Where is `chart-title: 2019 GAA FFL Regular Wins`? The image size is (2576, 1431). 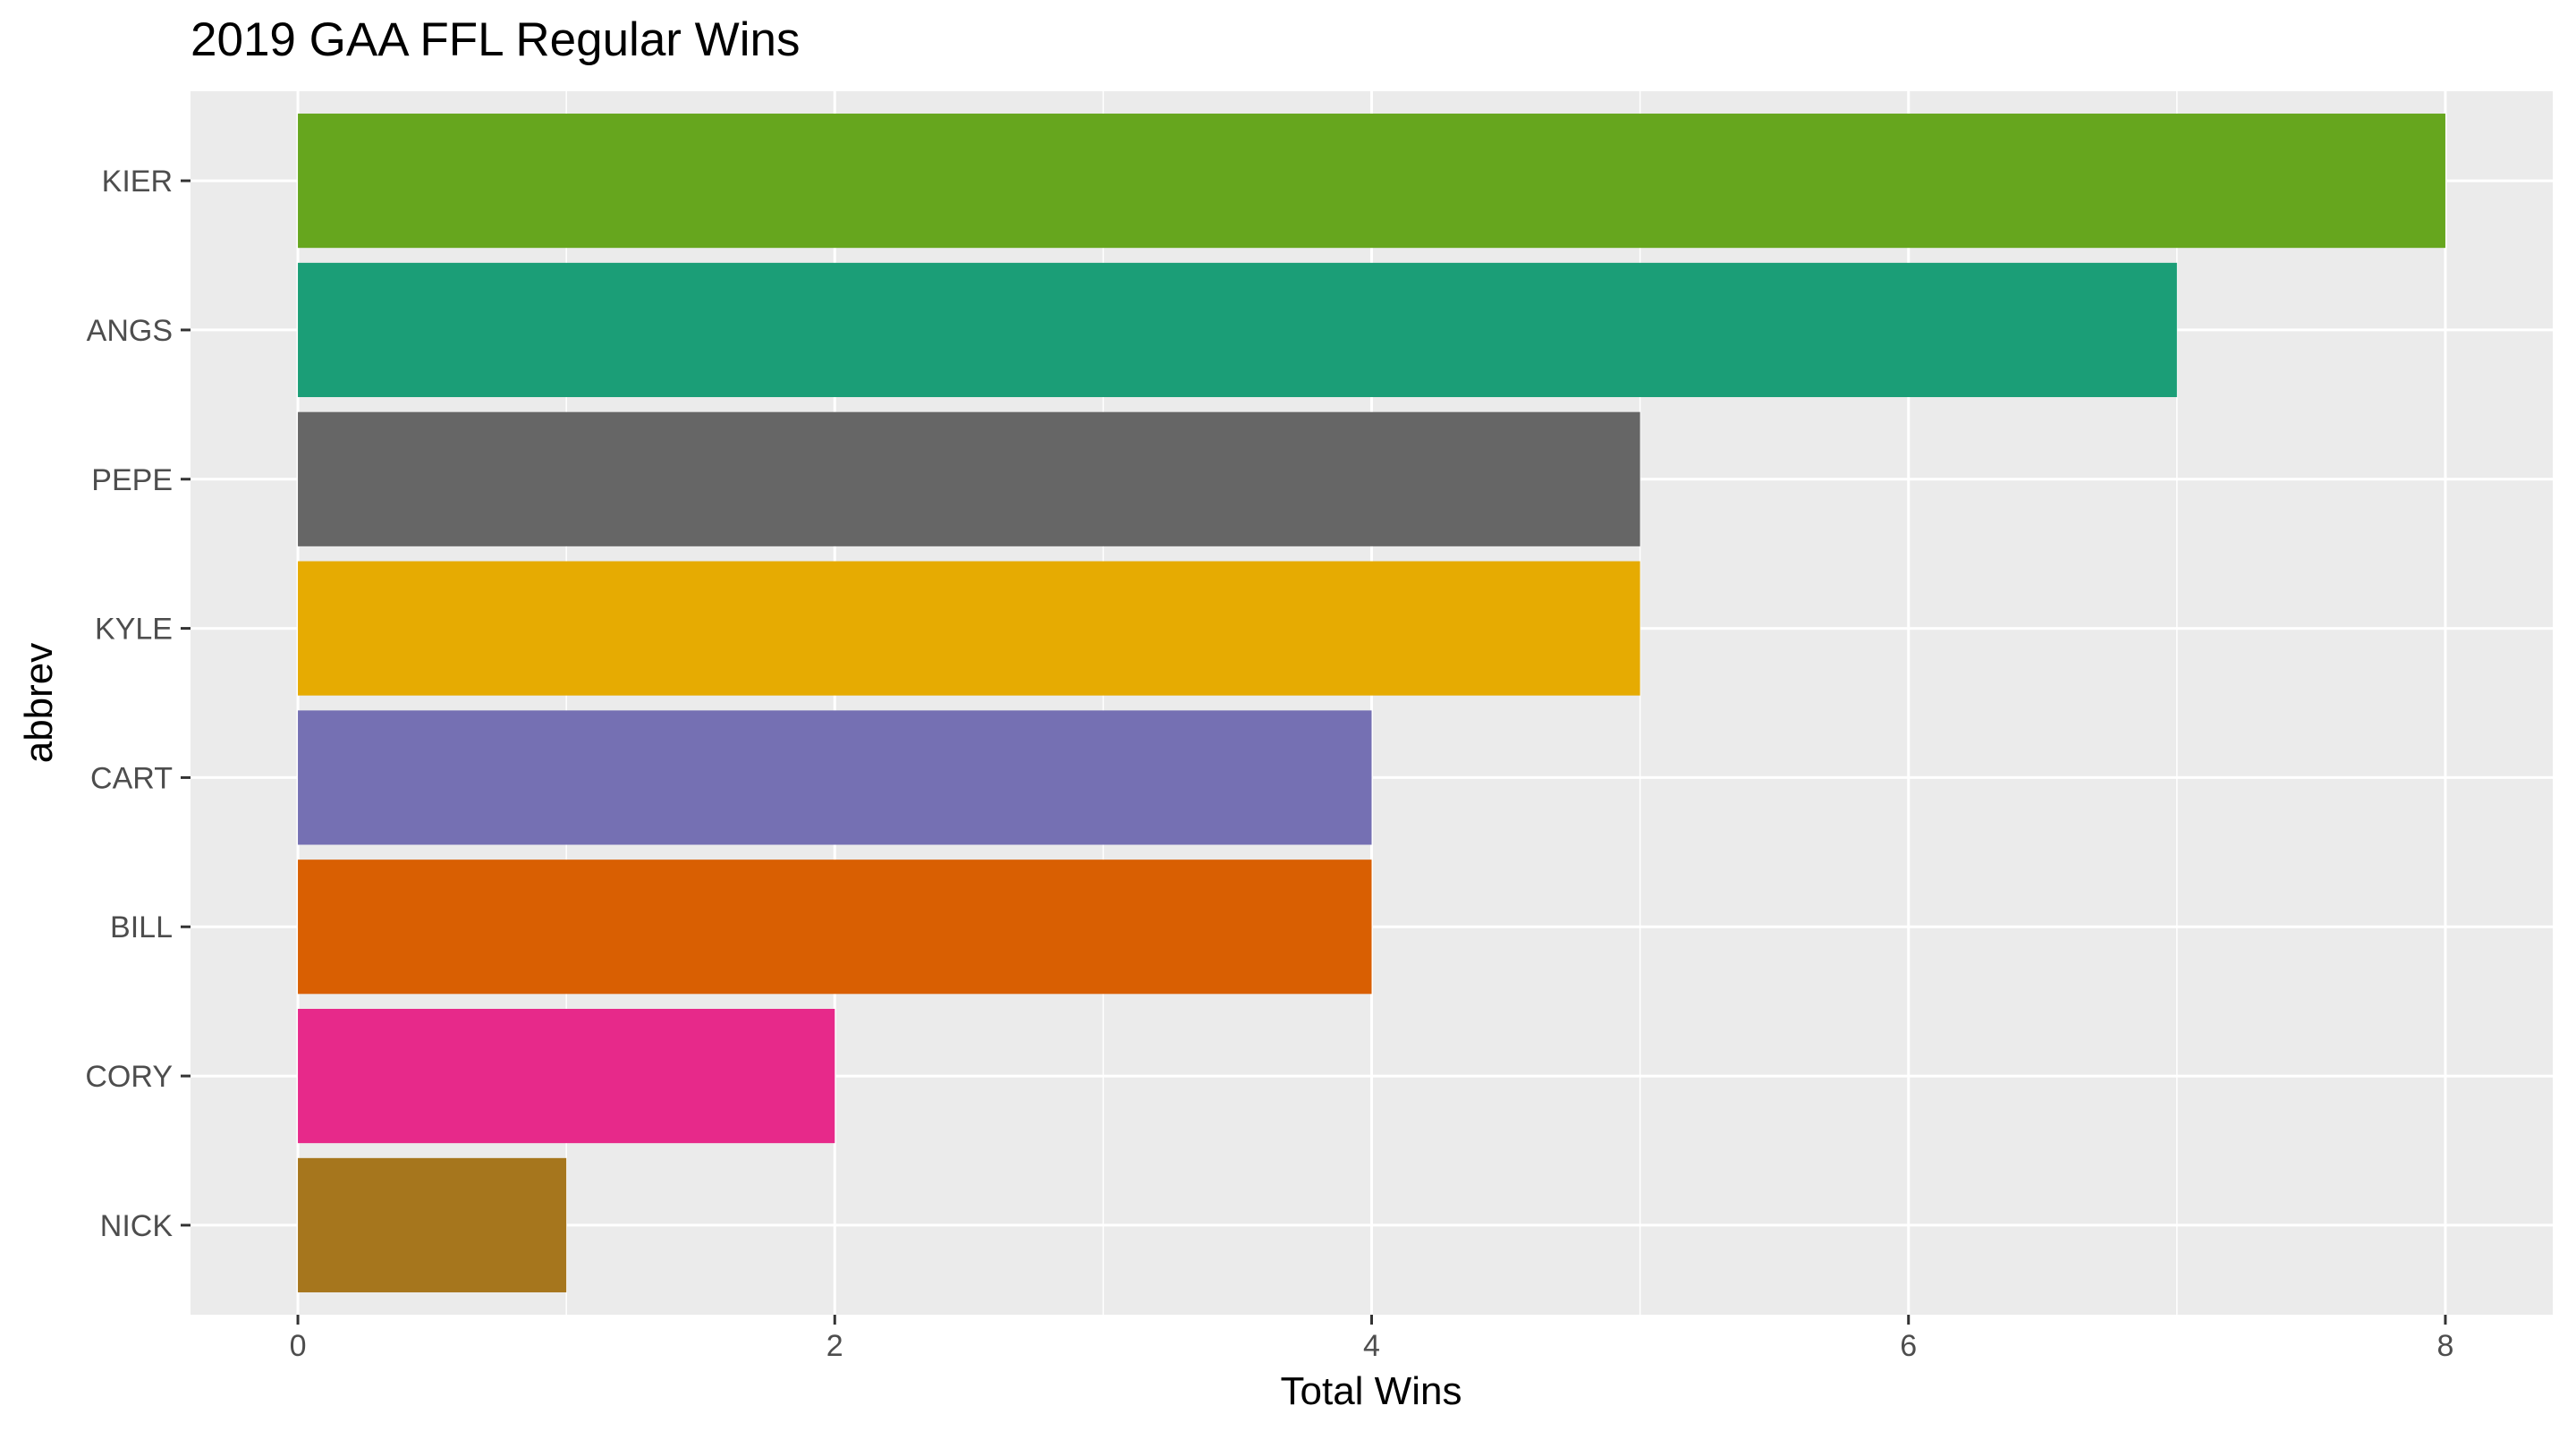 chart-title: 2019 GAA FFL Regular Wins is located at coordinates (495, 40).